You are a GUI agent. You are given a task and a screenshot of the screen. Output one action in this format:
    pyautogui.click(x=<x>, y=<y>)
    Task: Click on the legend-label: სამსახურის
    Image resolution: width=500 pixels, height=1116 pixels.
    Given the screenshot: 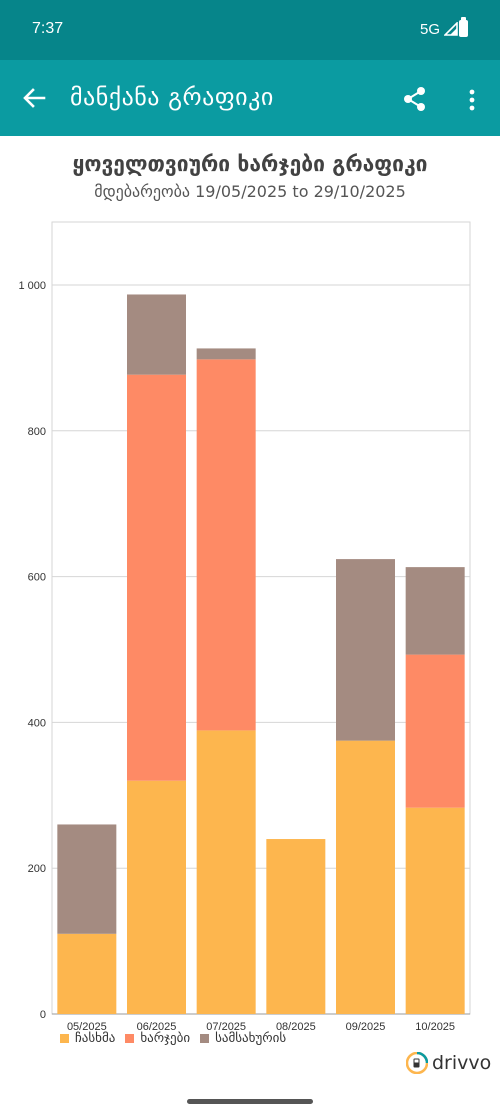 What is the action you would take?
    pyautogui.click(x=251, y=1038)
    